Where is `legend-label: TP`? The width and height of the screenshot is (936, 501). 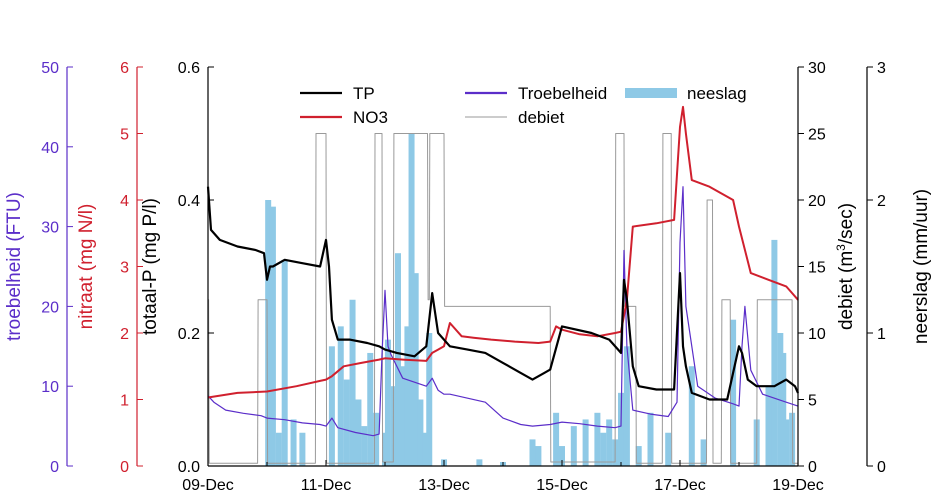 legend-label: TP is located at coordinates (364, 93).